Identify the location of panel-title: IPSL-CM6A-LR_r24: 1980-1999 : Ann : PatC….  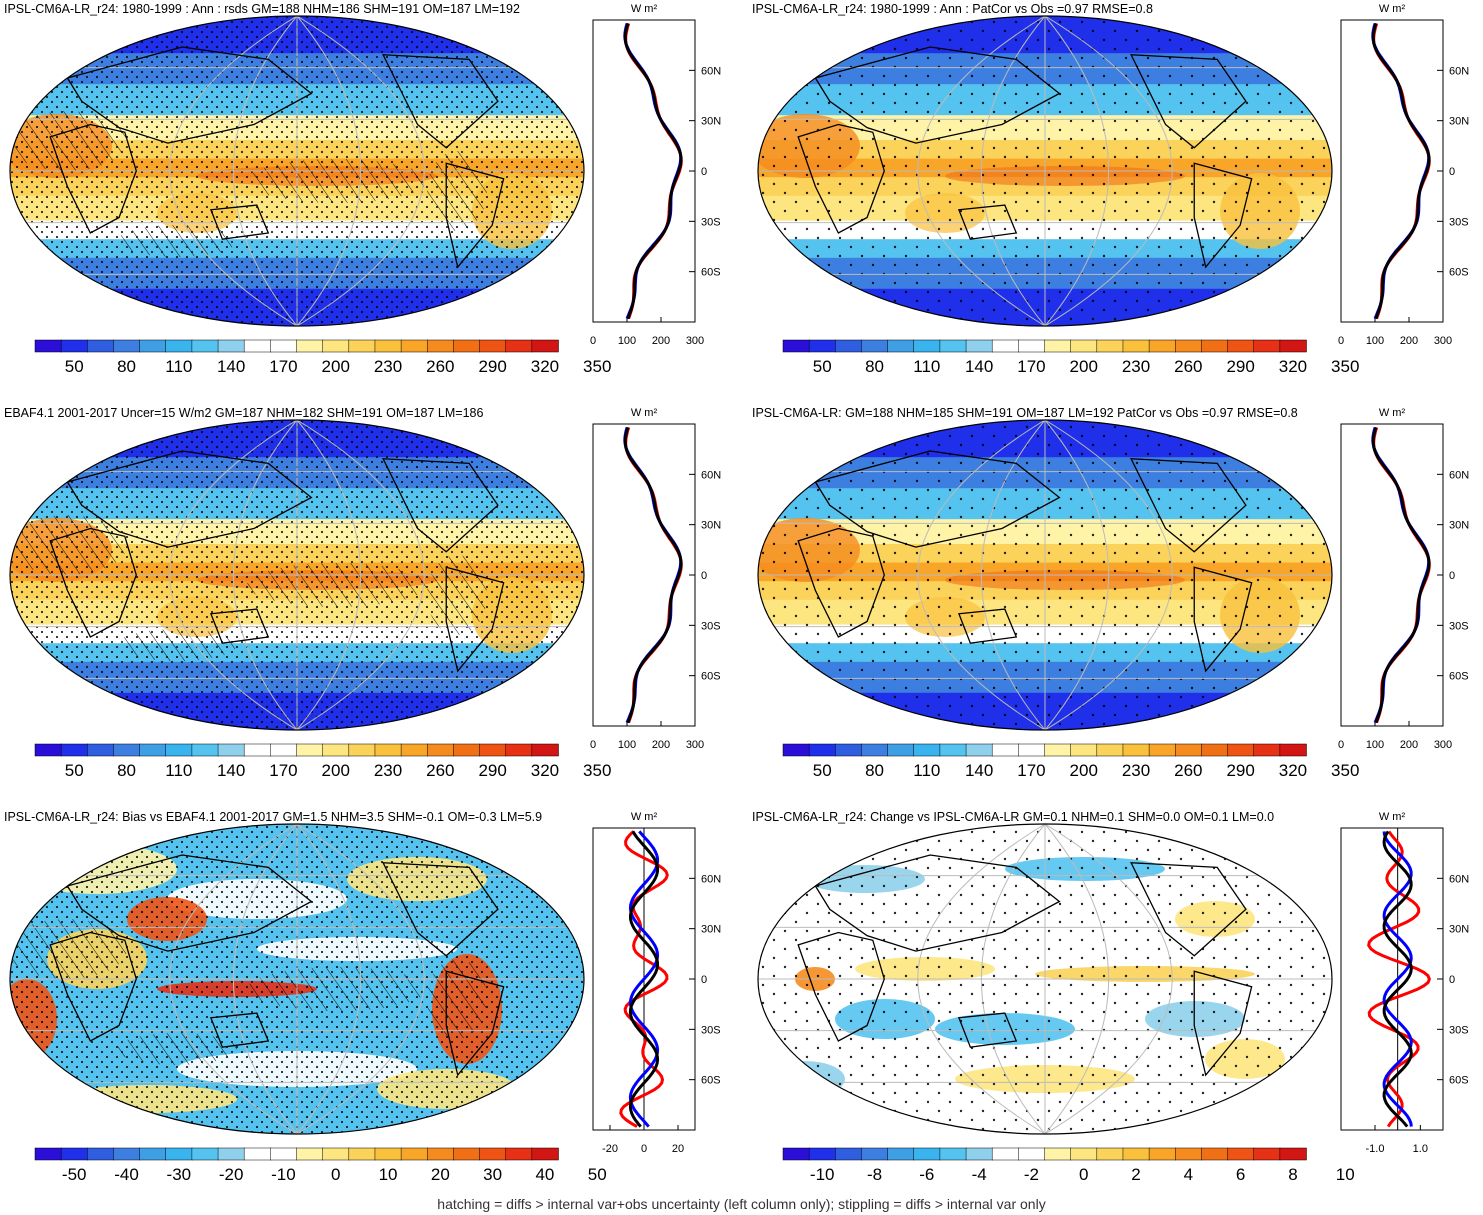
(952, 9).